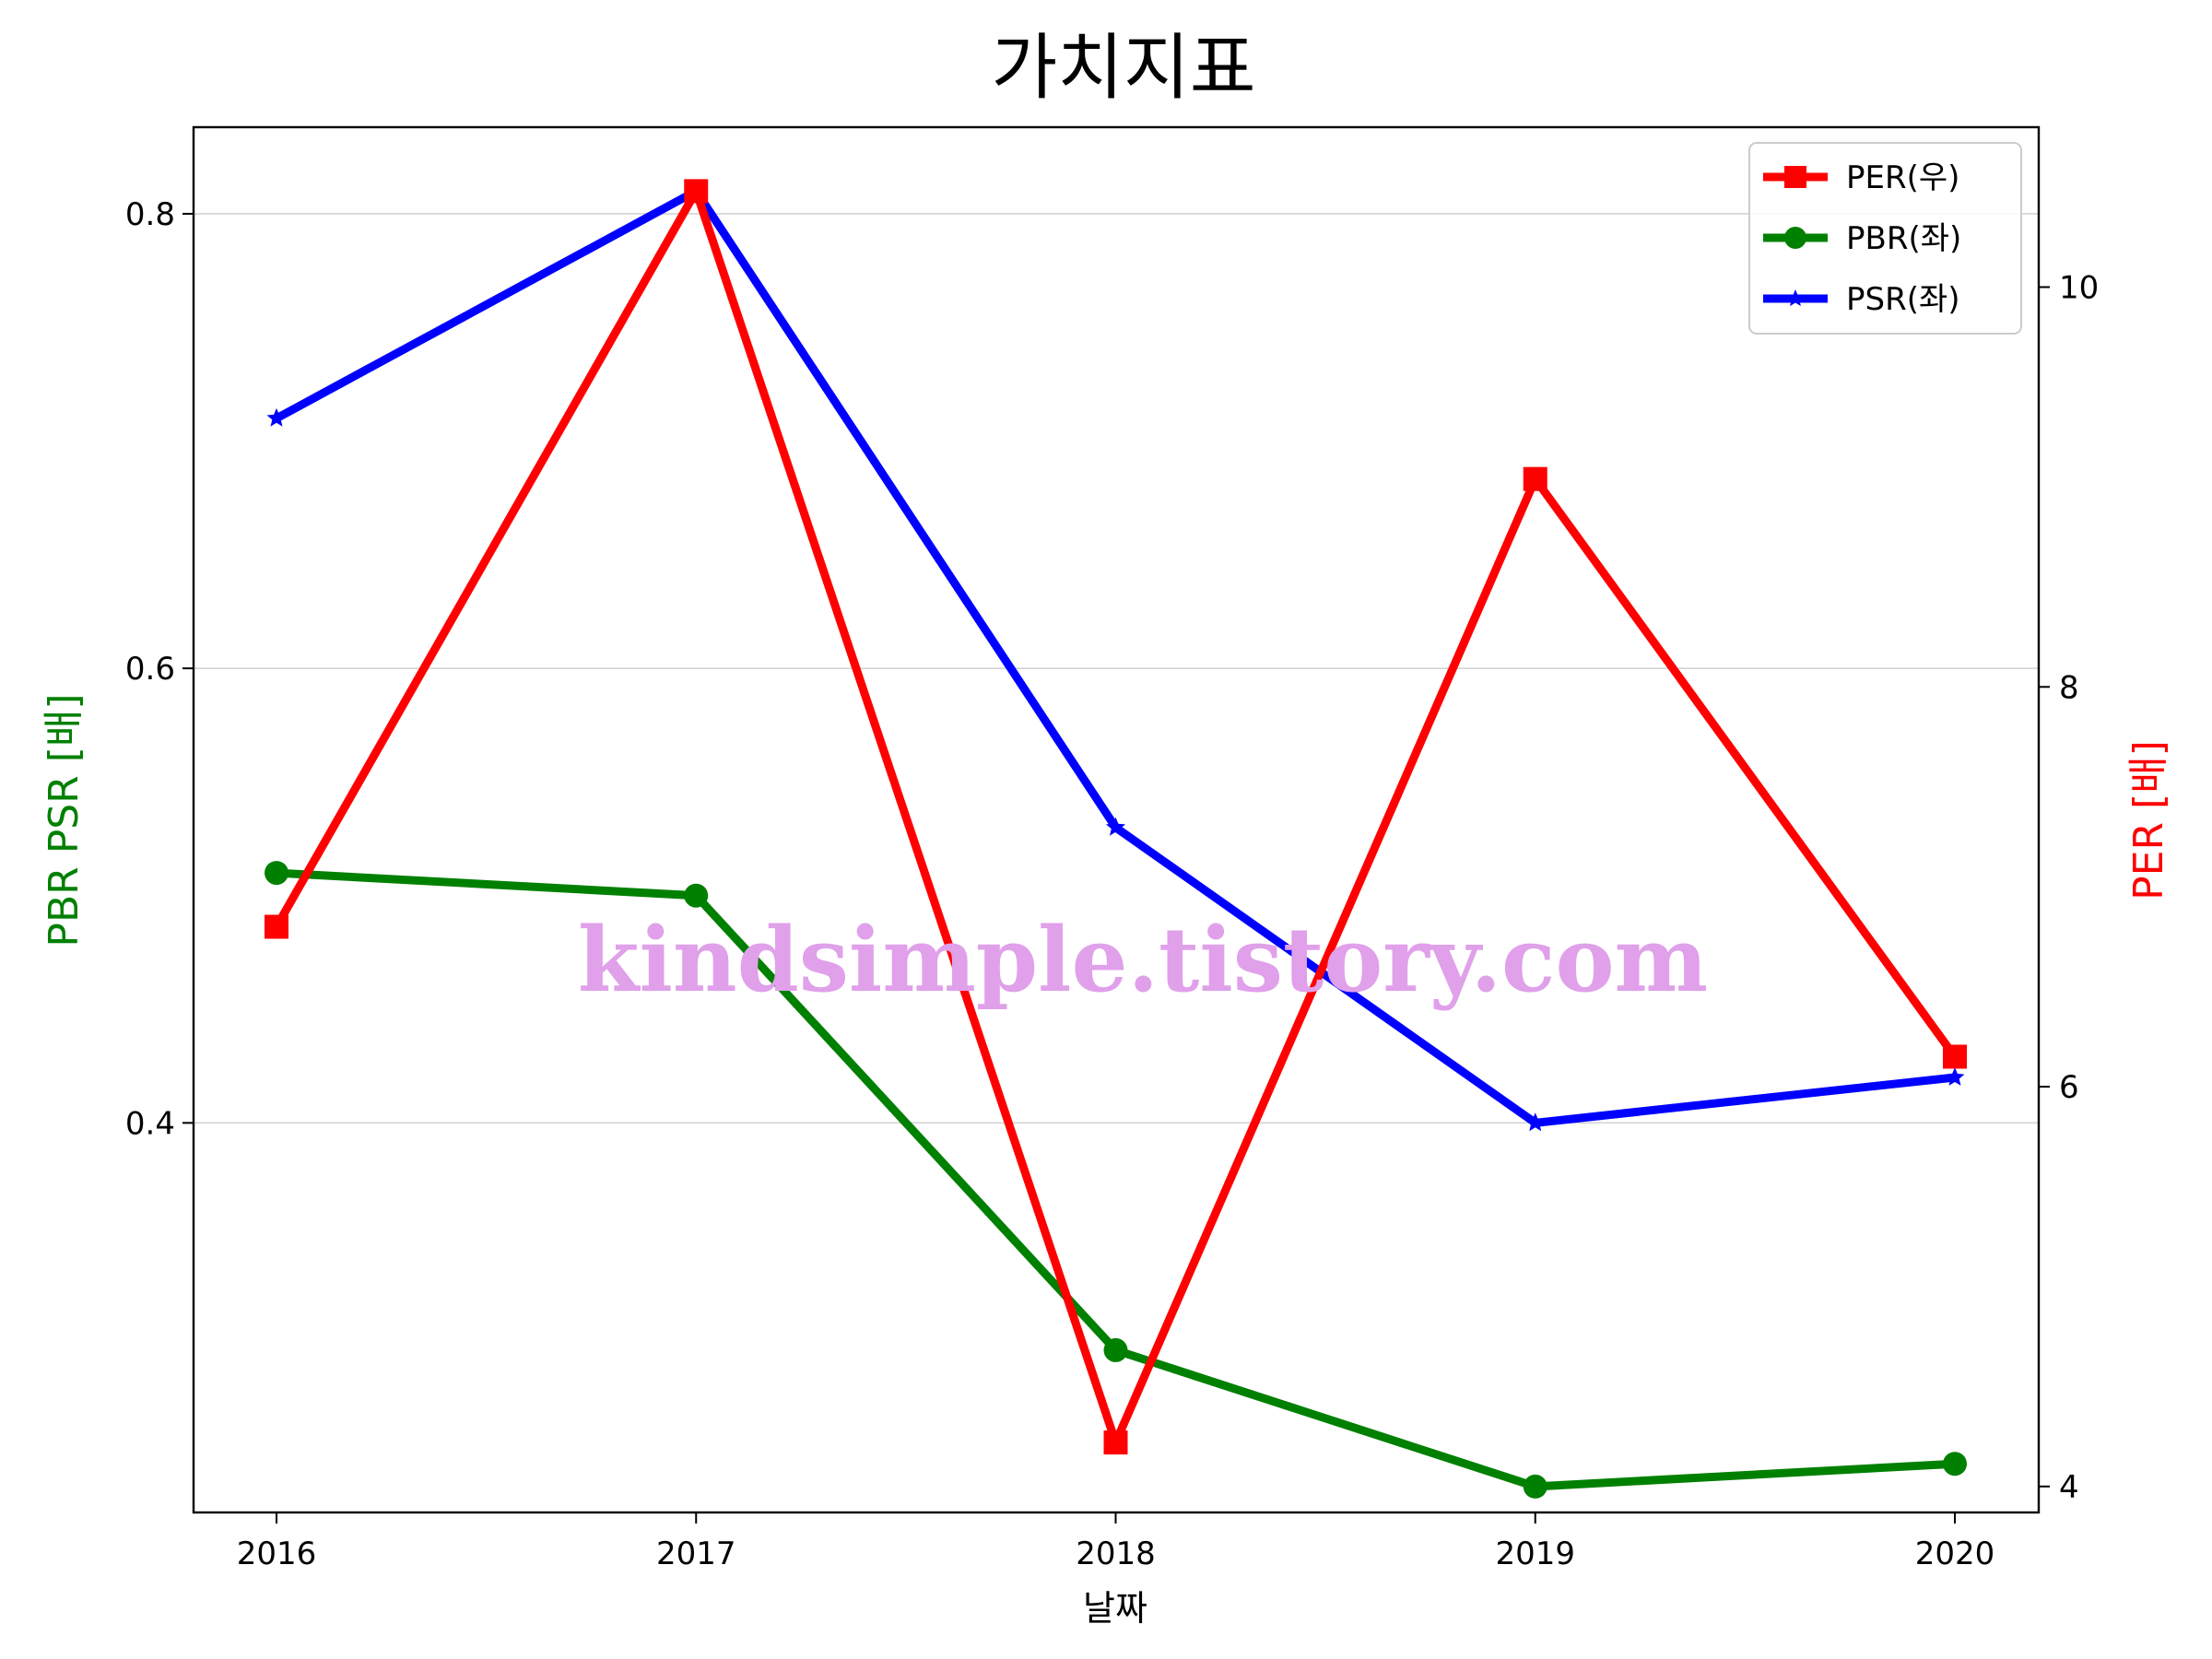 The image size is (2212, 1659). I want to click on legend-entry: PBR(좌), so click(1862, 238).